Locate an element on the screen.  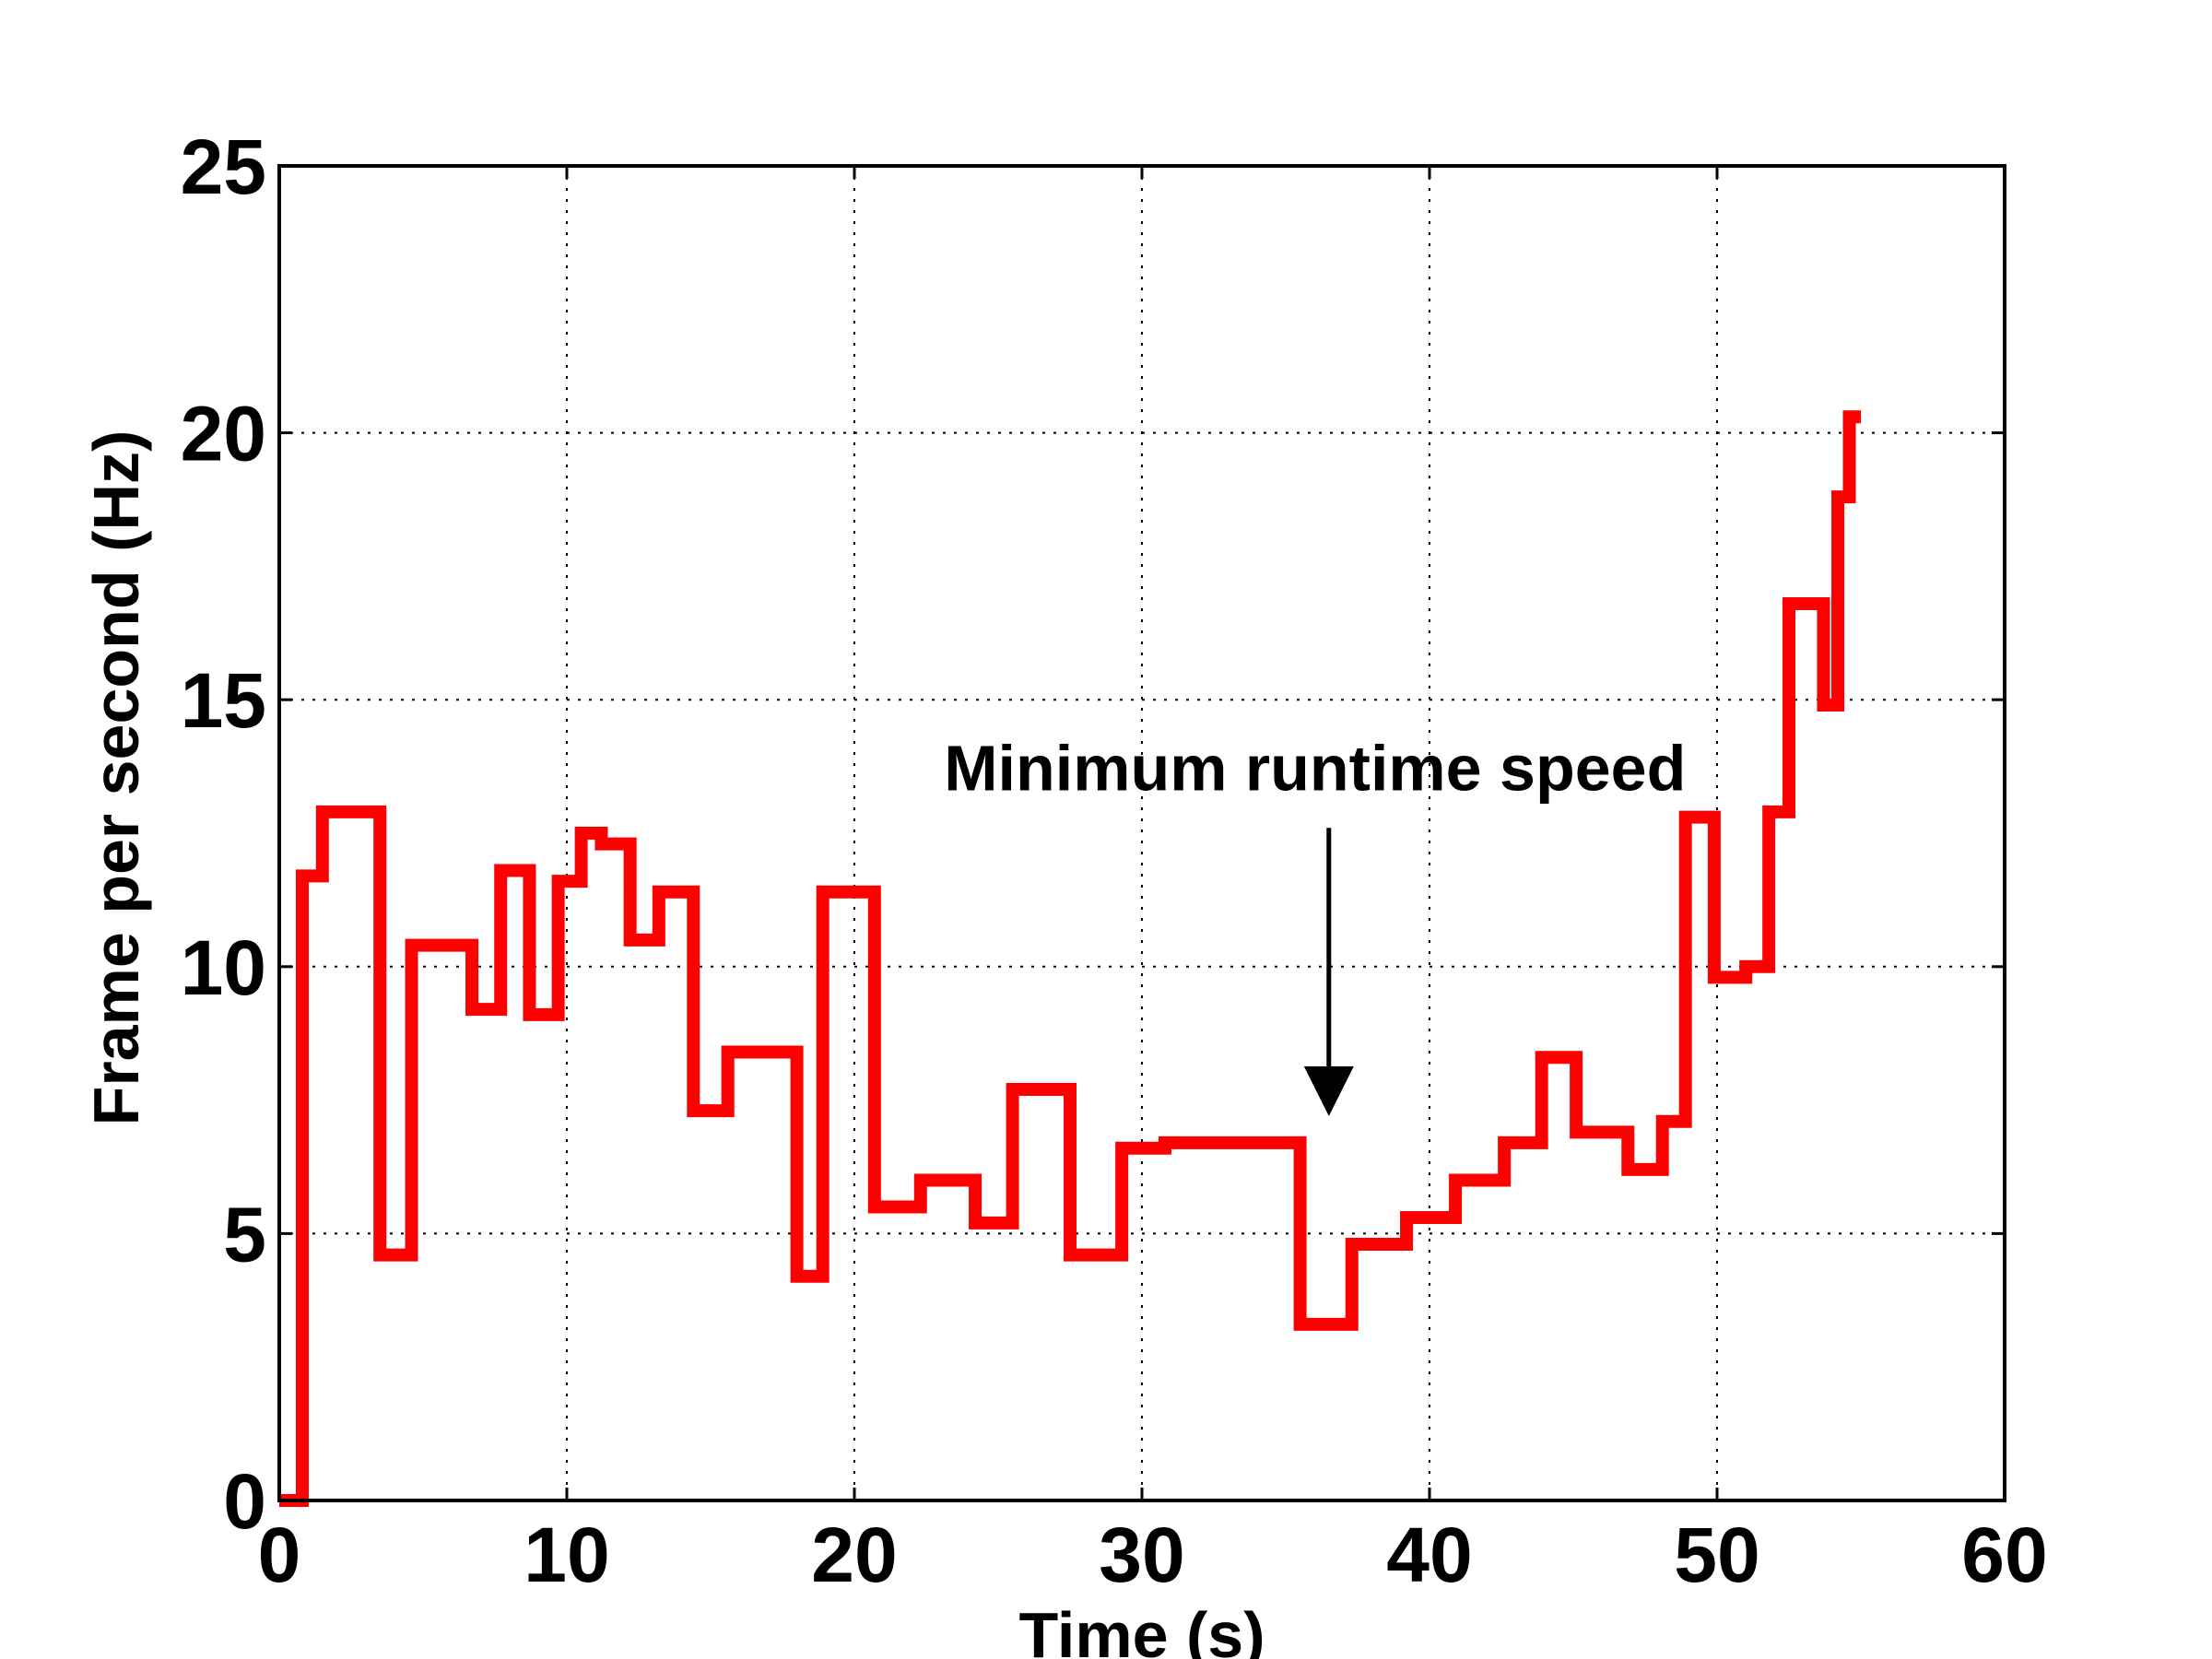
annotations: Minimum runtime speed is located at coordinates (1315, 924).